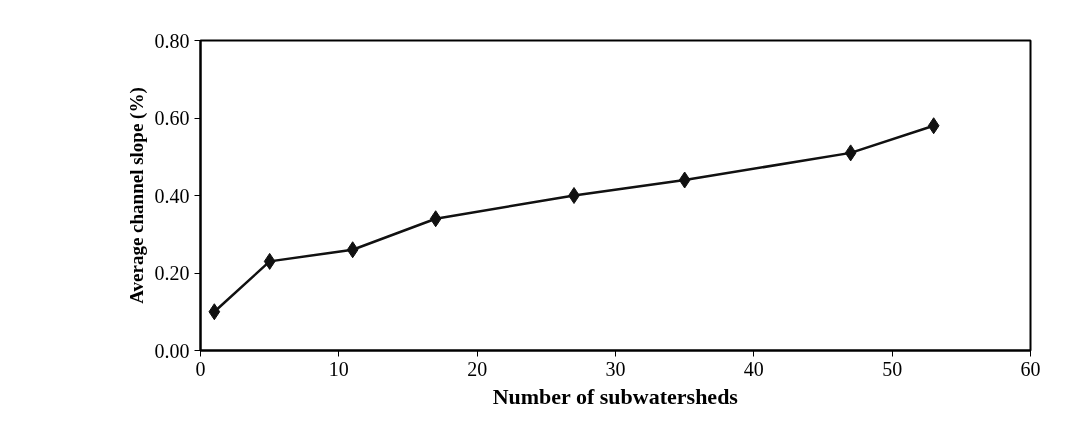 Image resolution: width=1070 pixels, height=448 pixels. What do you see at coordinates (172, 273) in the screenshot?
I see `y-tick-label: 0.20` at bounding box center [172, 273].